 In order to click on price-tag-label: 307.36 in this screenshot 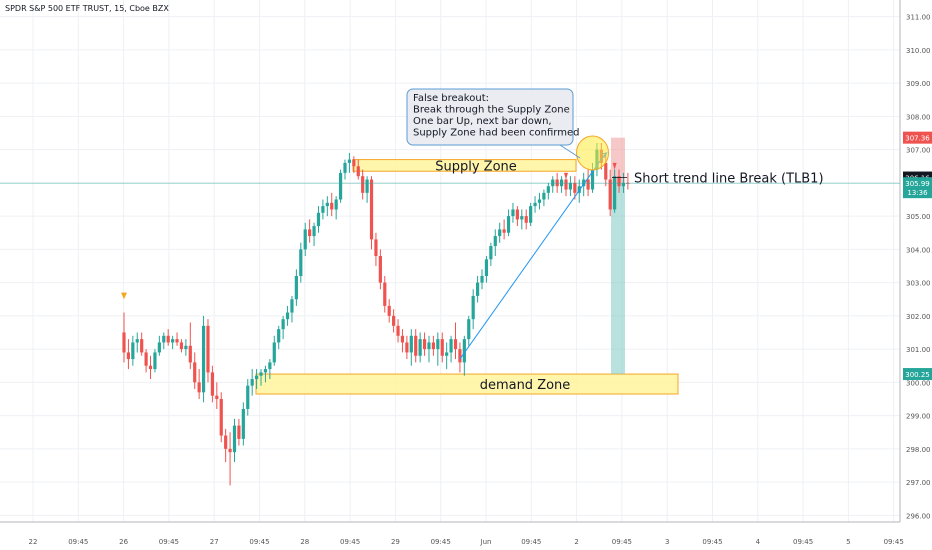, I will do `click(917, 139)`.